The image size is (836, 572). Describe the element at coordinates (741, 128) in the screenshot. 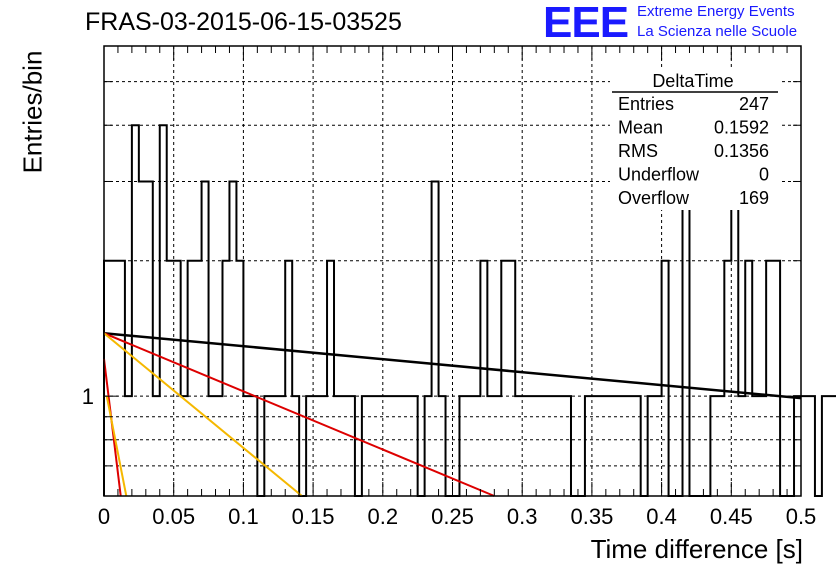

I see `stats-value: 0.1592` at that location.